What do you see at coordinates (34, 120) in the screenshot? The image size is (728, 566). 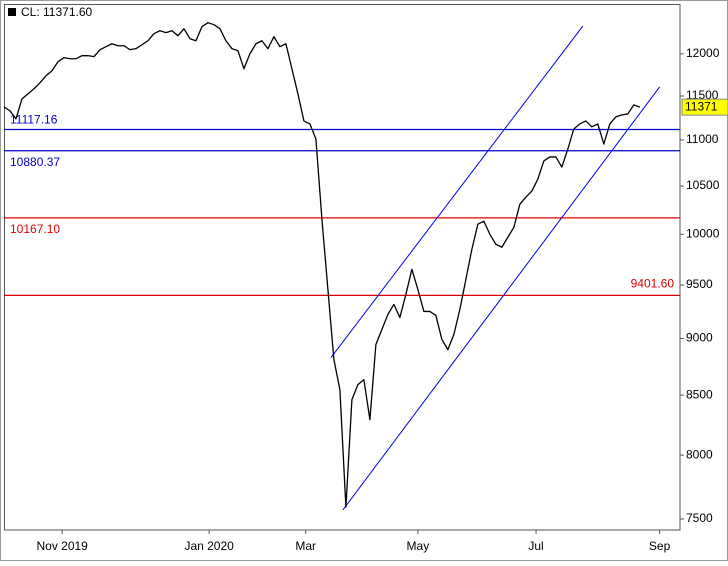 I see `level-label: 11117.16` at bounding box center [34, 120].